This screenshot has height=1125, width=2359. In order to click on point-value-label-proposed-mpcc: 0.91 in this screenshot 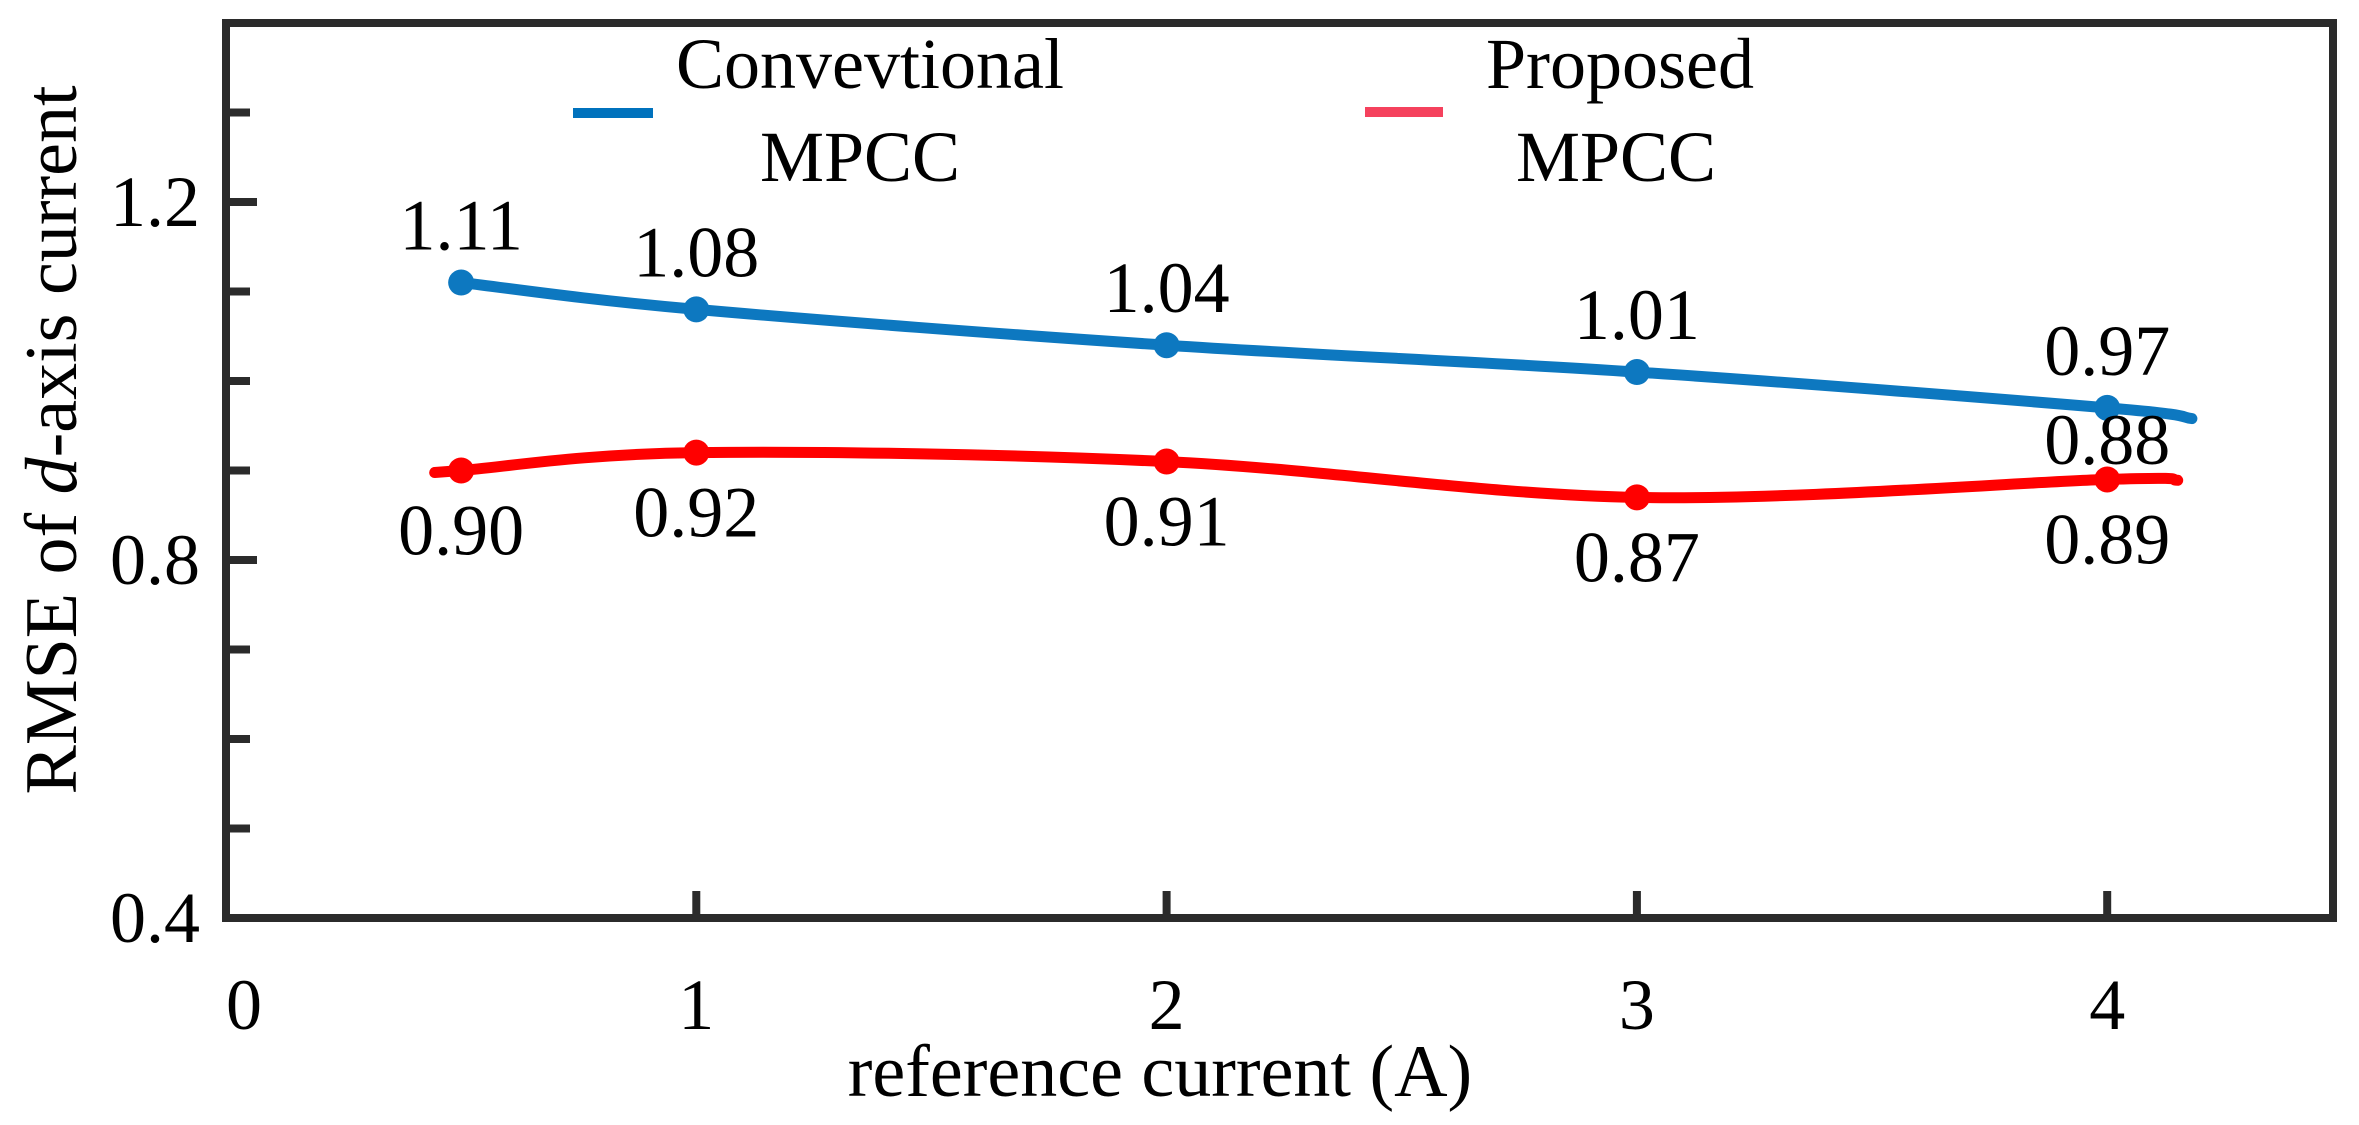, I will do `click(1167, 522)`.